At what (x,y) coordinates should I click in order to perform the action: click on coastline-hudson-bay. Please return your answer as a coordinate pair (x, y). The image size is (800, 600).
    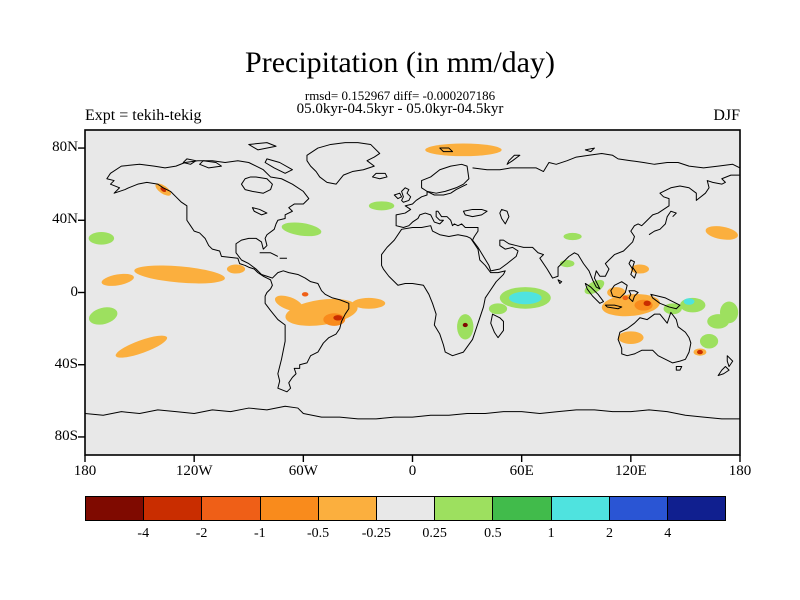
    Looking at the image, I should click on (256, 185).